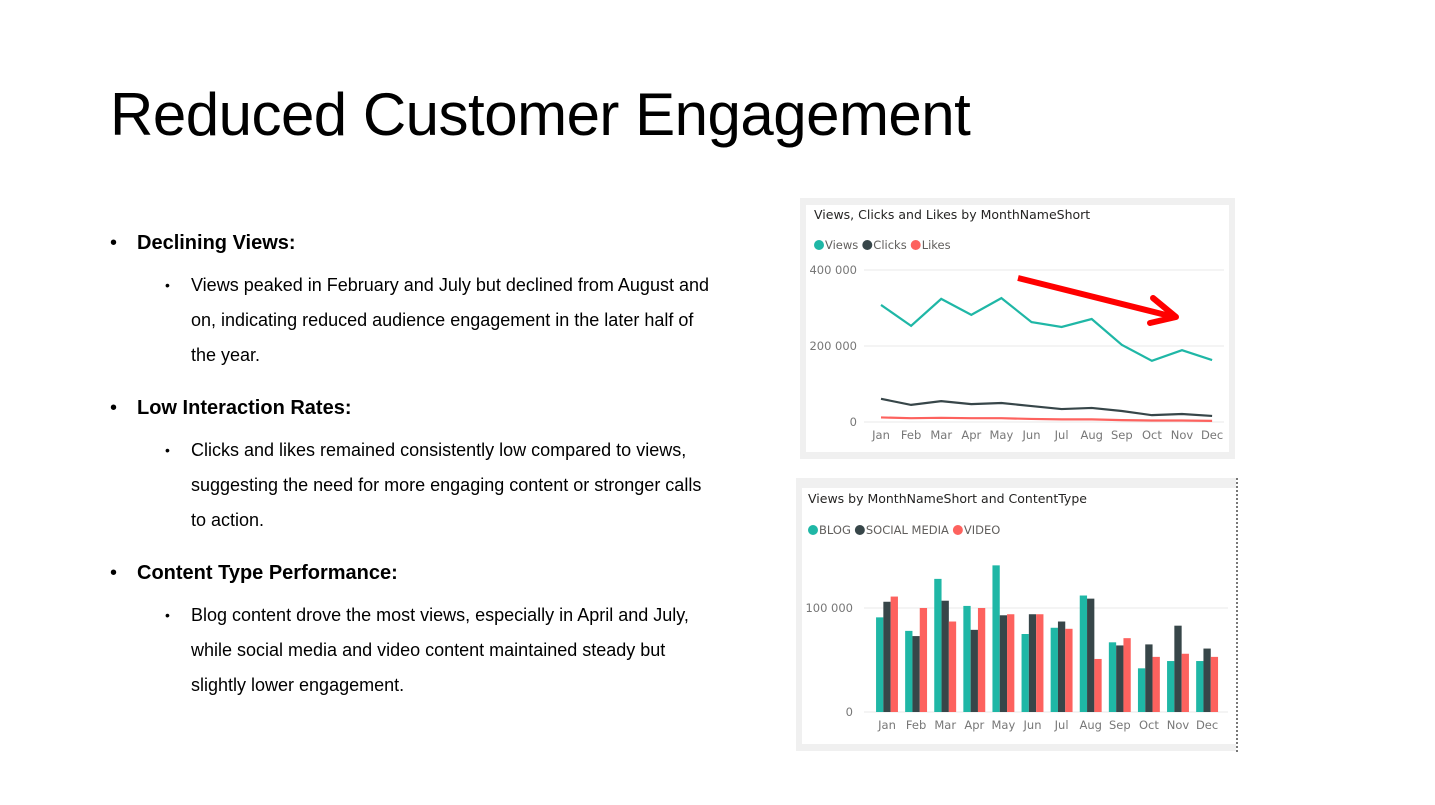  I want to click on legend-label: VIDEO, so click(982, 530).